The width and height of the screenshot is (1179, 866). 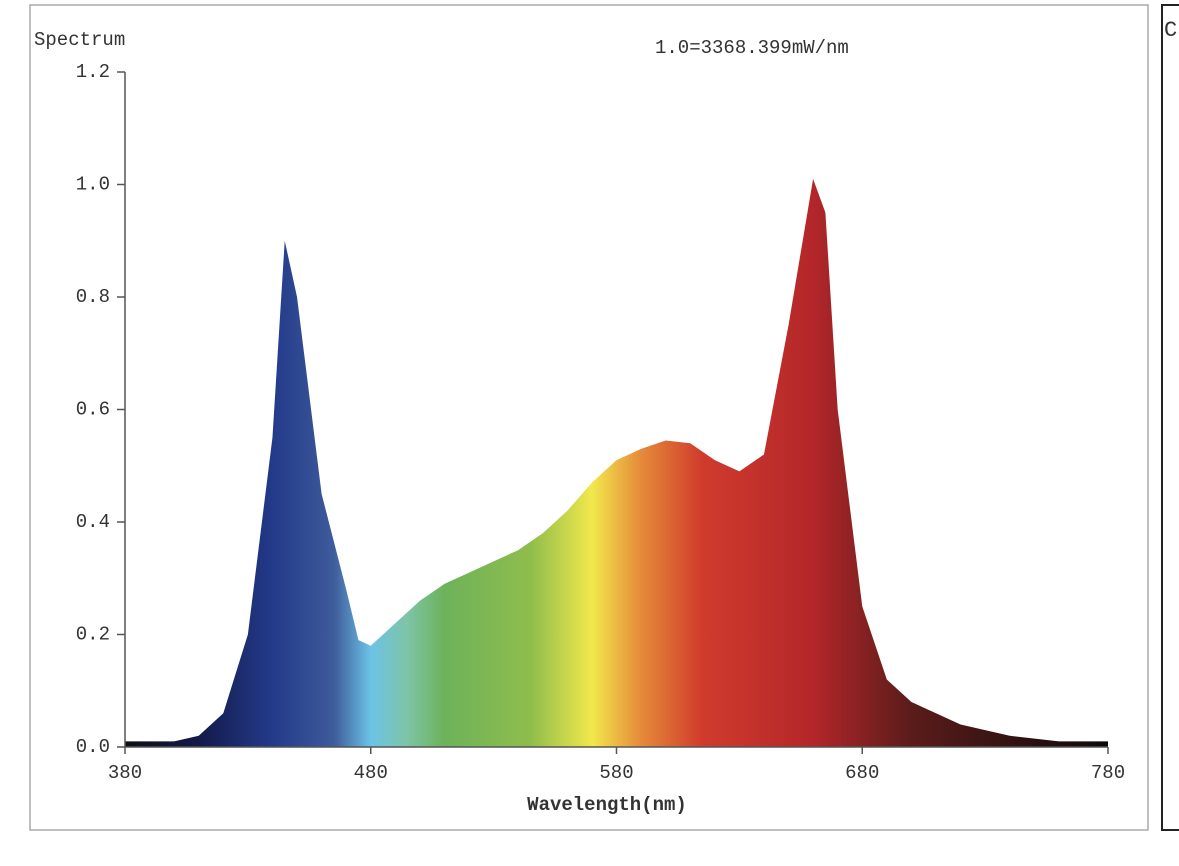 I want to click on side-panel-title: C, so click(x=1170, y=30).